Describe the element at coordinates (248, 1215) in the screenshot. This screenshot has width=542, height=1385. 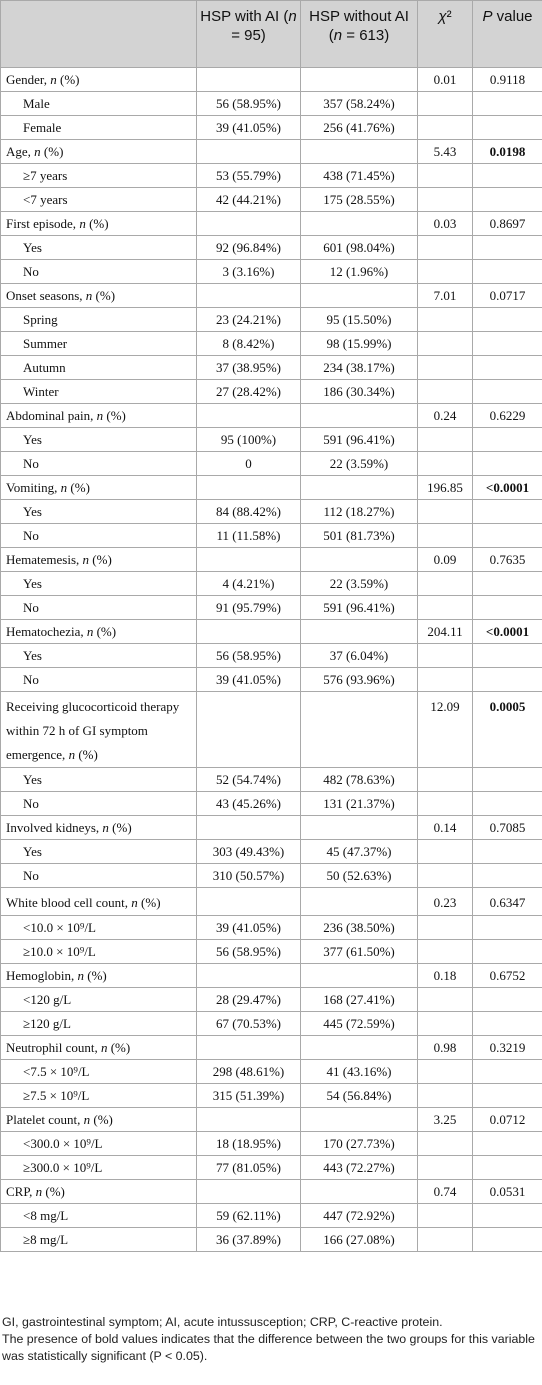
I see `cell-with-ai: 59 (62.11%)` at that location.